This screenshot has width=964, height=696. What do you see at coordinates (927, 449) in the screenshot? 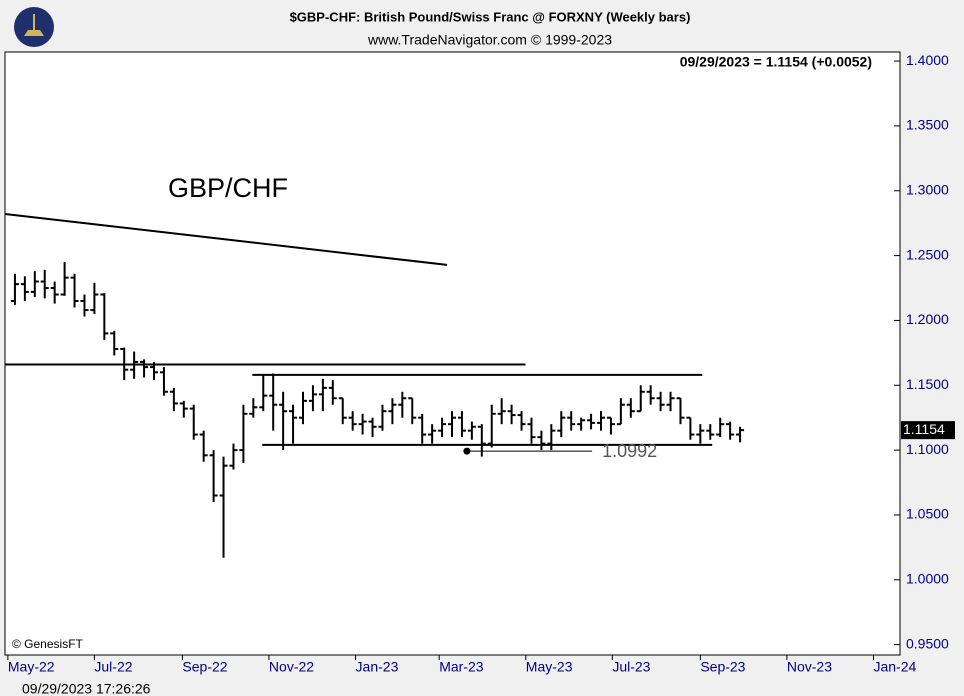
I see `y-tick-label: 1.1000` at bounding box center [927, 449].